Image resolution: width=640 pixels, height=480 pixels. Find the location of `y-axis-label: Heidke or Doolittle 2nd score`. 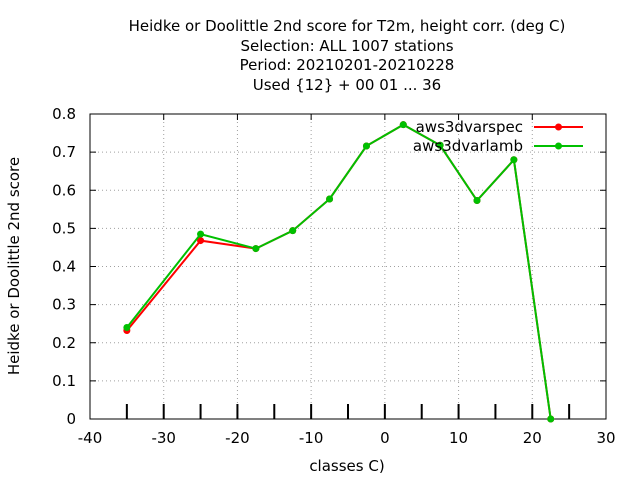

y-axis-label: Heidke or Doolittle 2nd score is located at coordinates (14, 266).